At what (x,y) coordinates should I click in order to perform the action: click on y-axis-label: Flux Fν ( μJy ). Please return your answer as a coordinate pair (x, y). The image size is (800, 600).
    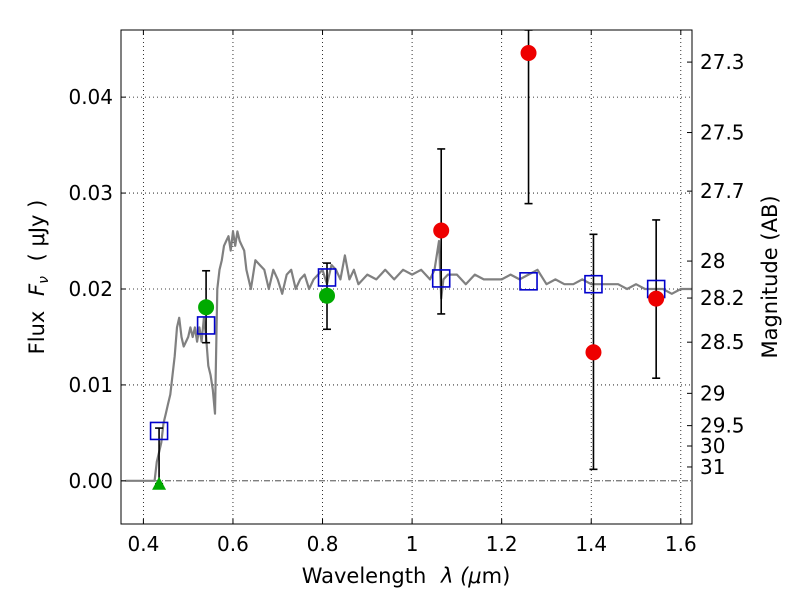
    Looking at the image, I should click on (39, 277).